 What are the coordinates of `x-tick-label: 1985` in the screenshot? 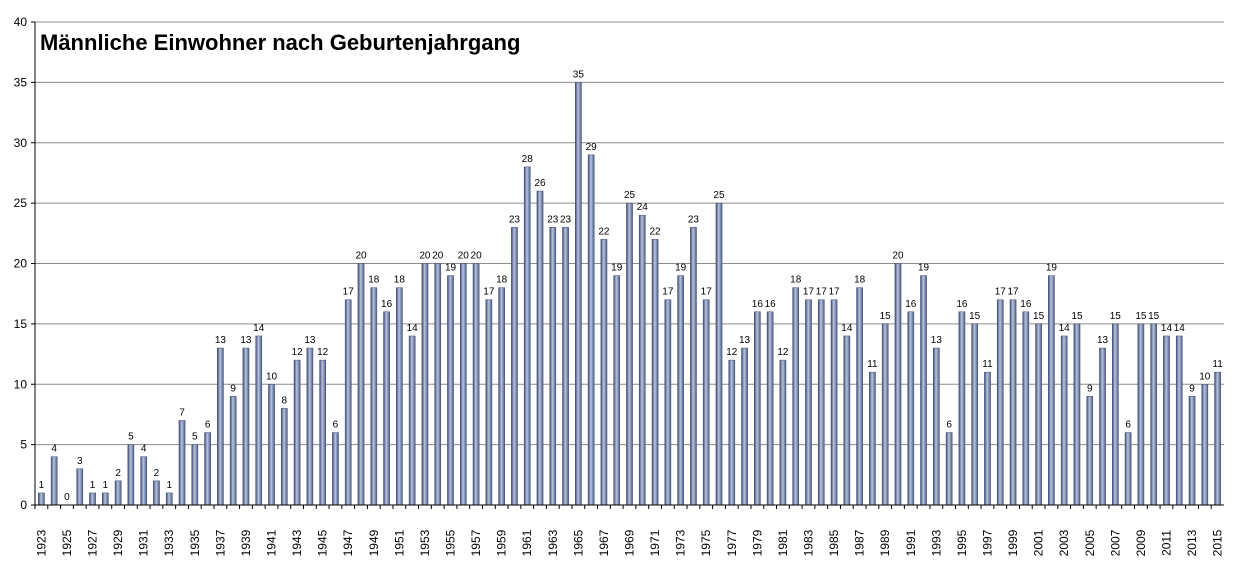 It's located at (834, 542).